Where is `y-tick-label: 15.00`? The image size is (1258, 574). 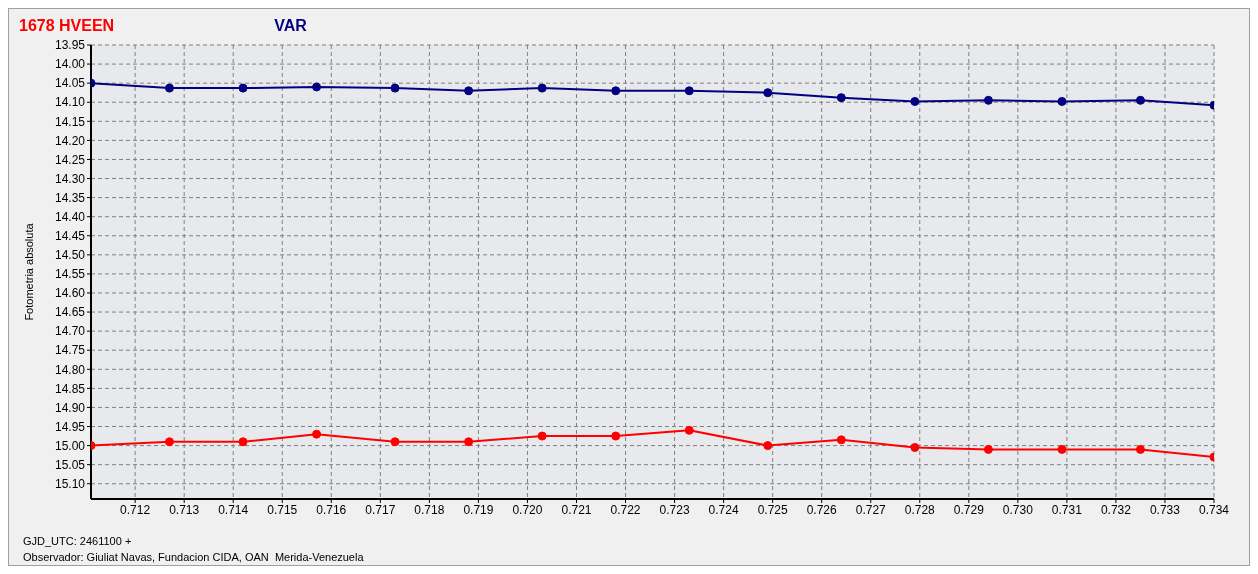 y-tick-label: 15.00 is located at coordinates (70, 445).